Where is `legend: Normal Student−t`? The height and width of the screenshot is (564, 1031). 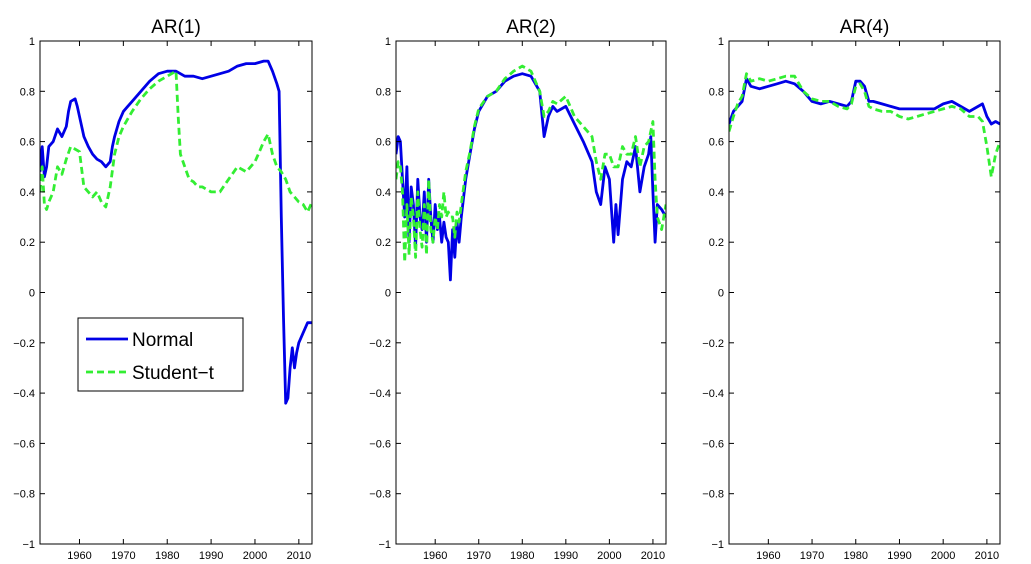 legend: Normal Student−t is located at coordinates (160, 354).